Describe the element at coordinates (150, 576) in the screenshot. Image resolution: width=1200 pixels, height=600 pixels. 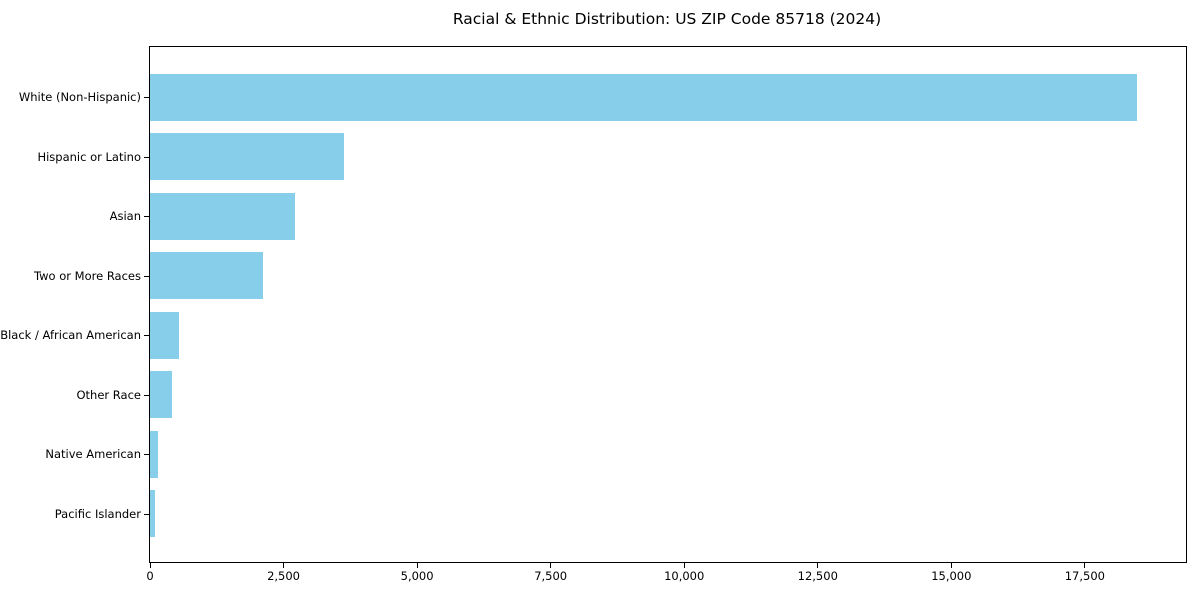
I see `x-tick-label-0: 0` at that location.